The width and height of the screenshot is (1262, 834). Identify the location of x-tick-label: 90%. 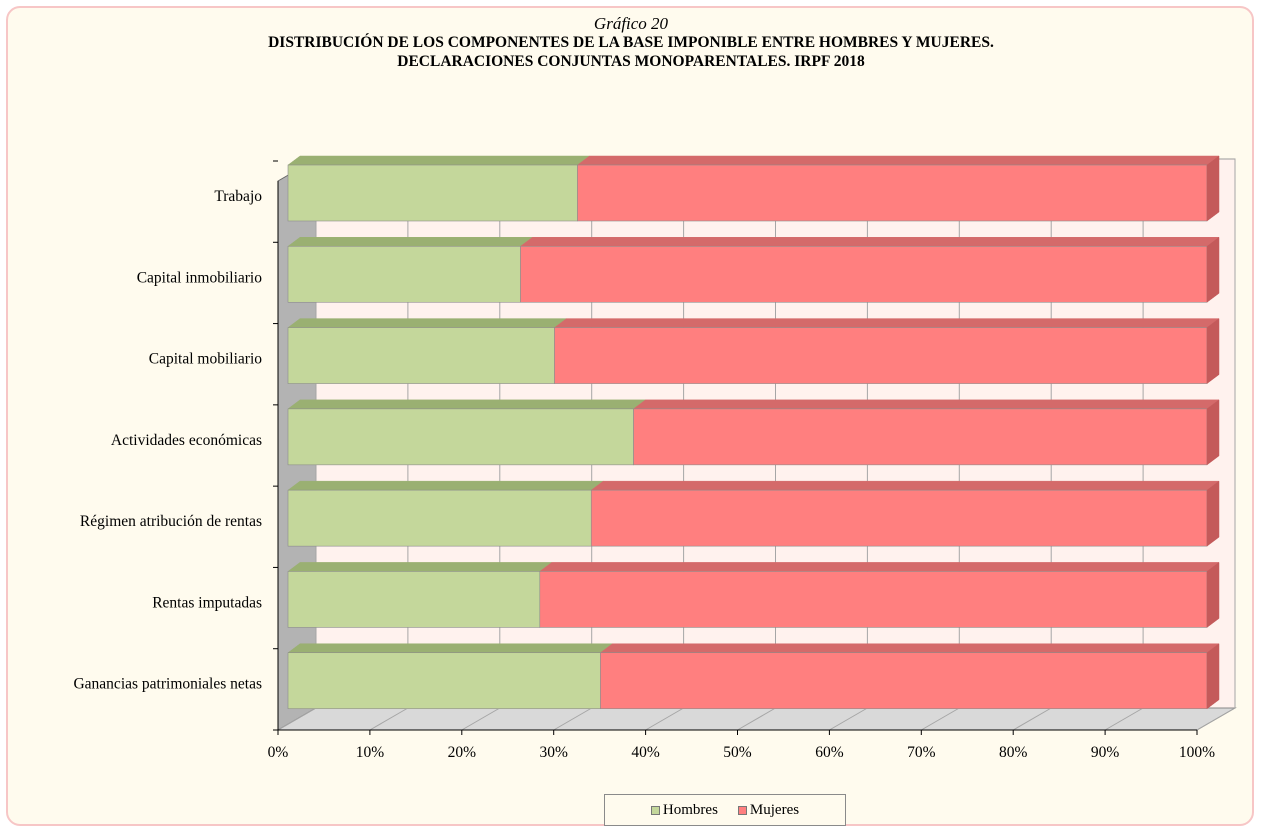
(1105, 752).